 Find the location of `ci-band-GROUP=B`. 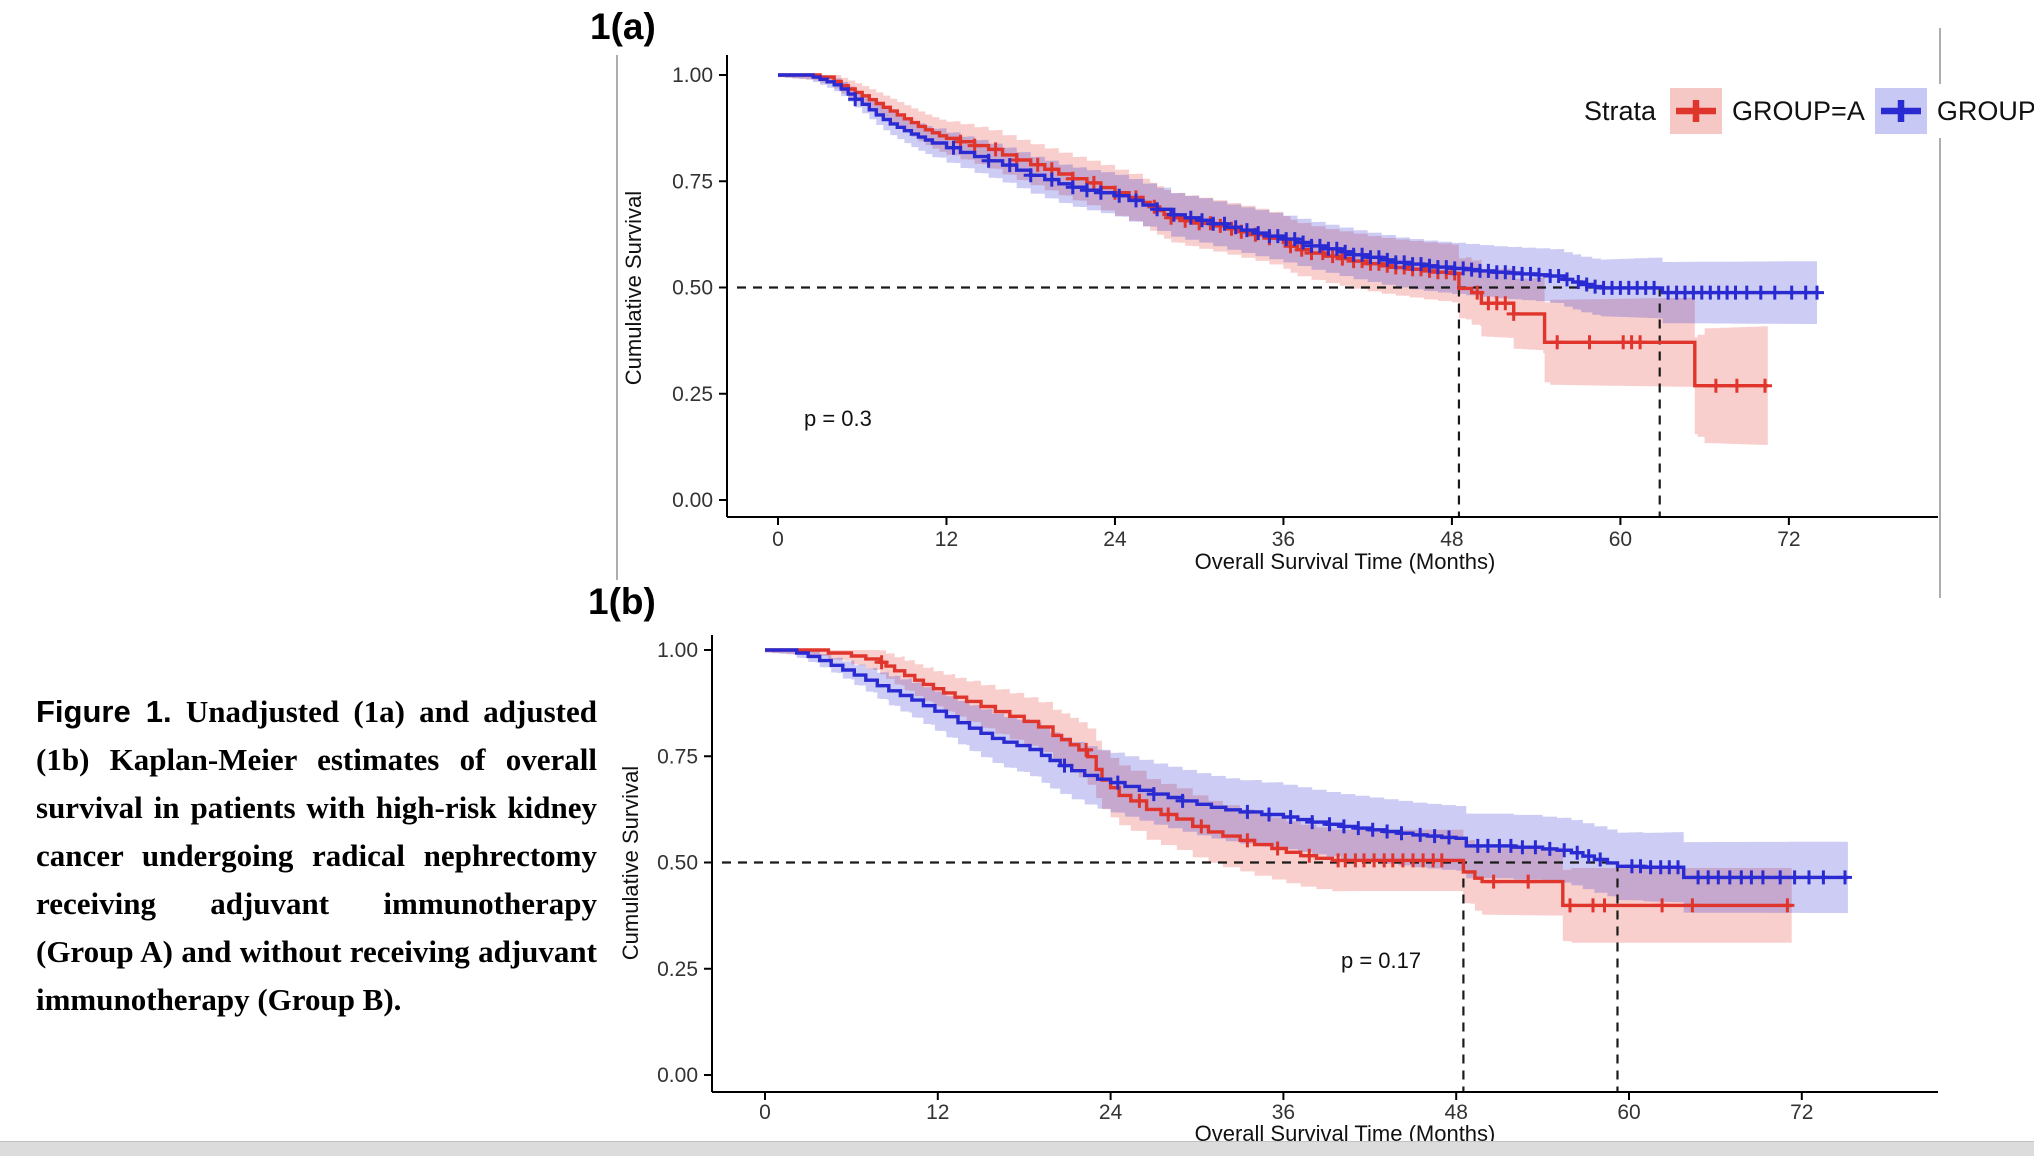

ci-band-GROUP=B is located at coordinates (1297, 200).